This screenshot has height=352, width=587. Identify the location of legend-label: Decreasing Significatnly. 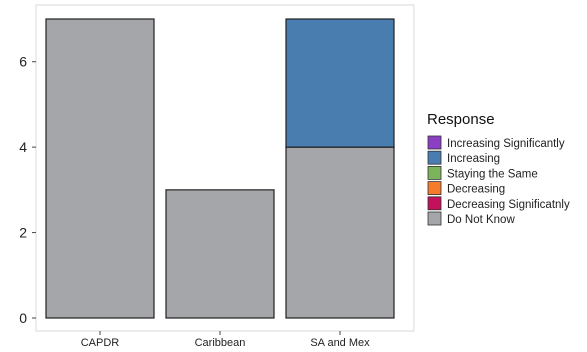
(508, 205).